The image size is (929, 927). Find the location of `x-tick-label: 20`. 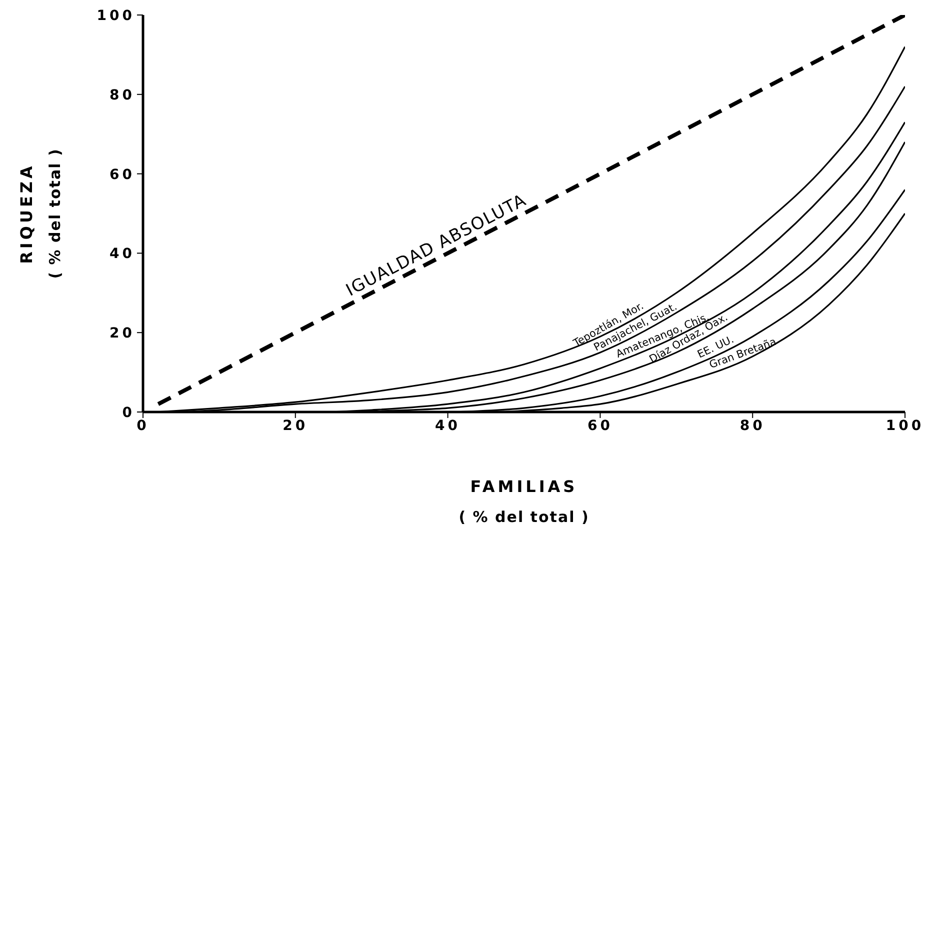

x-tick-label: 20 is located at coordinates (295, 426).